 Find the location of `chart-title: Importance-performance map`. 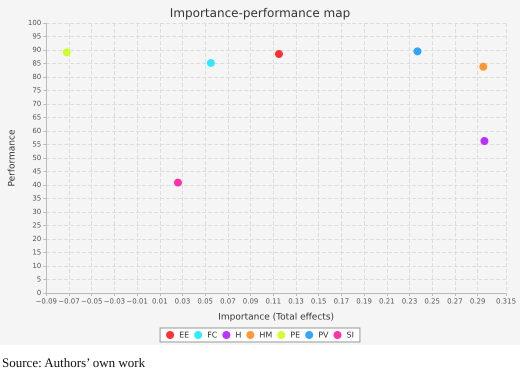

chart-title: Importance-performance map is located at coordinates (260, 13).